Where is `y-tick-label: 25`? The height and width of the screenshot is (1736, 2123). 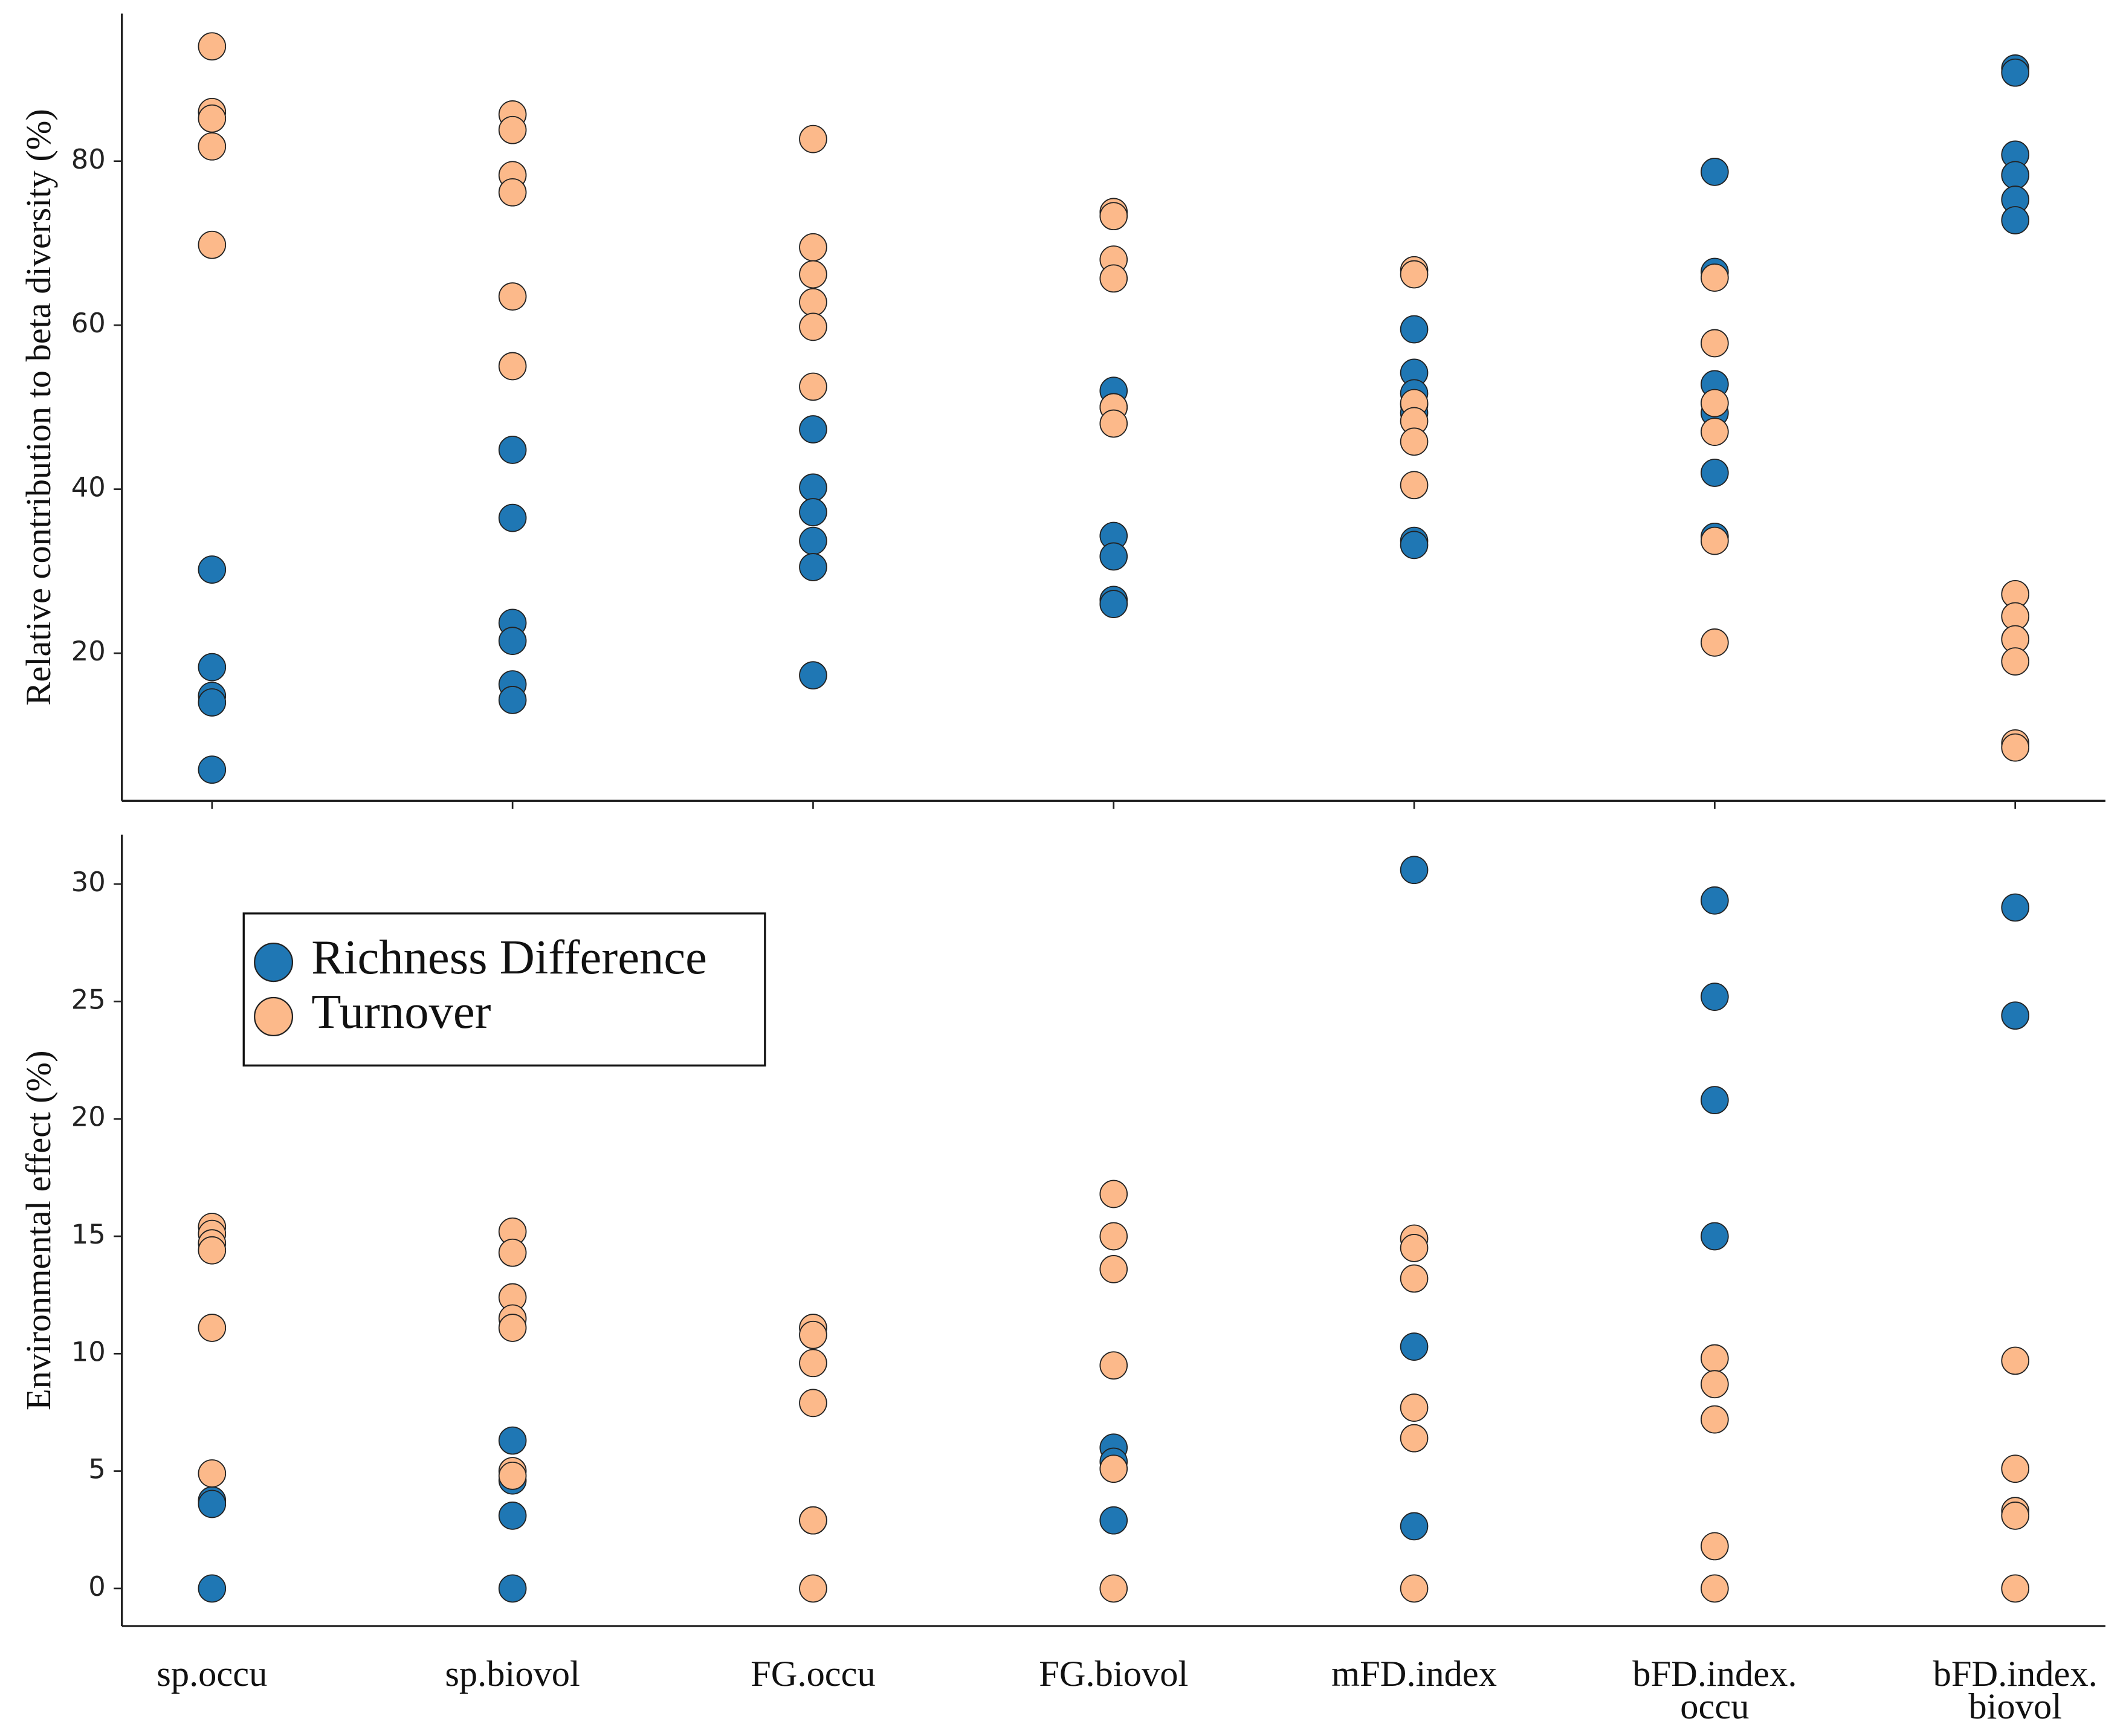 y-tick-label: 25 is located at coordinates (88, 999).